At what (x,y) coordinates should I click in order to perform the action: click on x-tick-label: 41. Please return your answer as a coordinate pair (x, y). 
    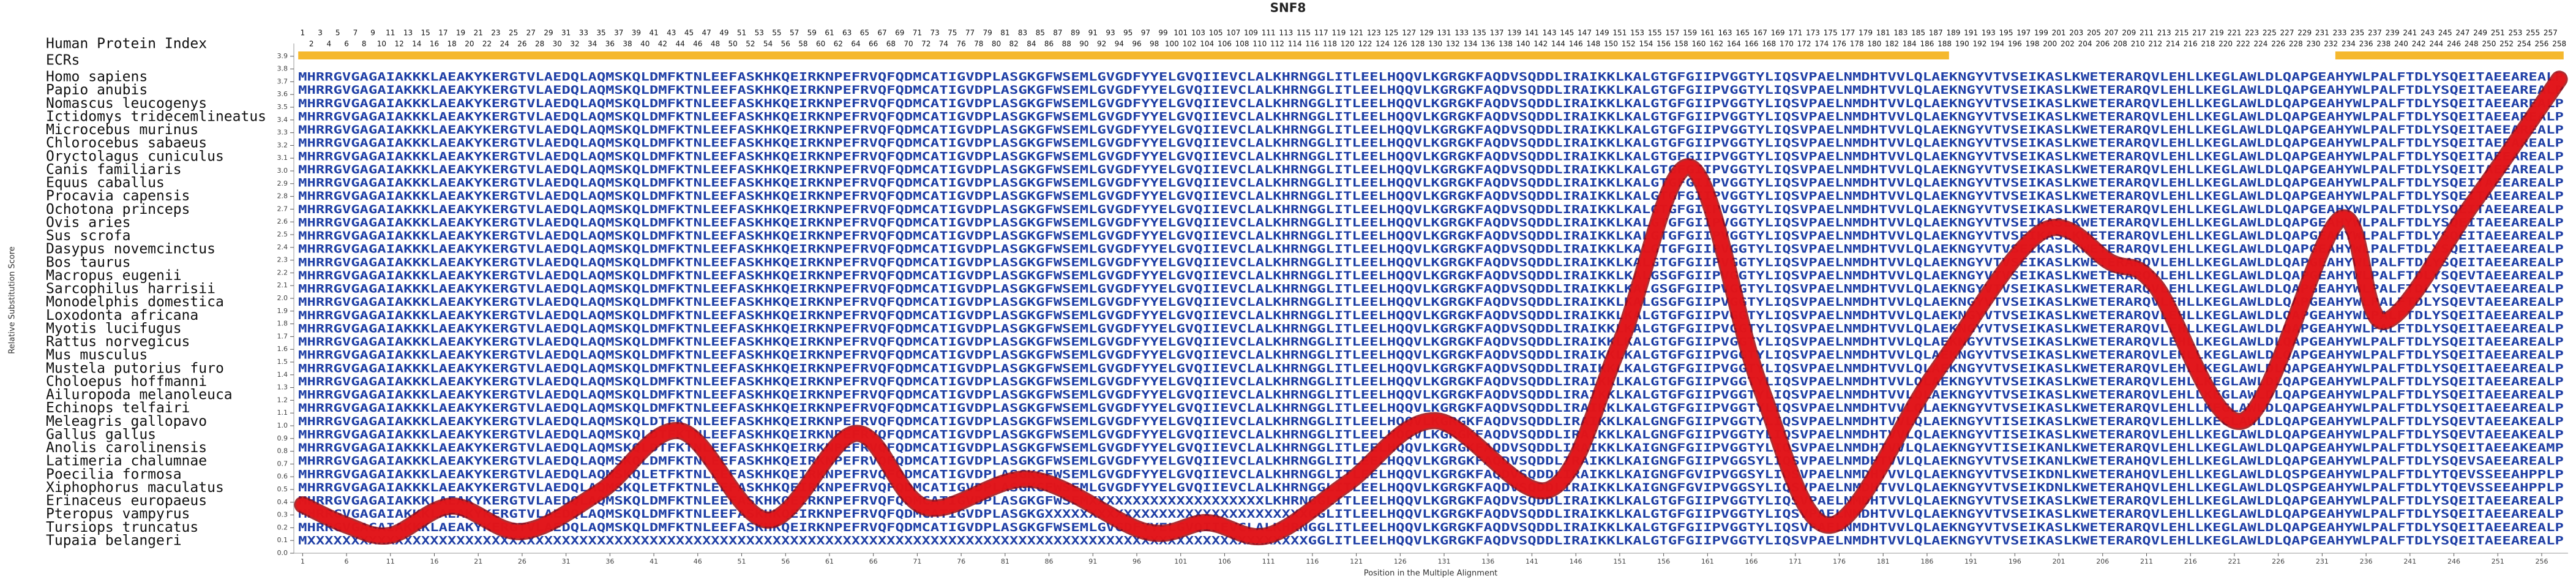
    Looking at the image, I should click on (654, 561).